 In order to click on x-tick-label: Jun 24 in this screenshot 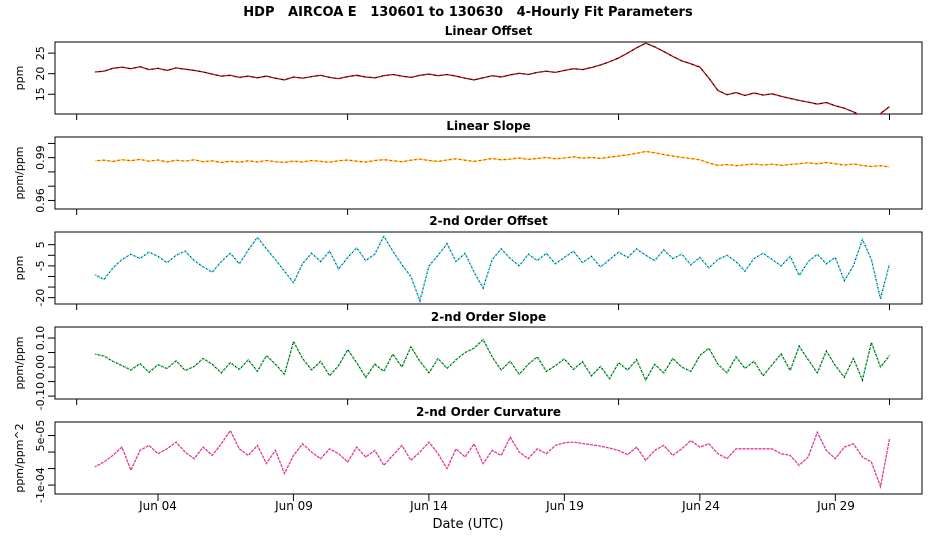, I will do `click(701, 506)`.